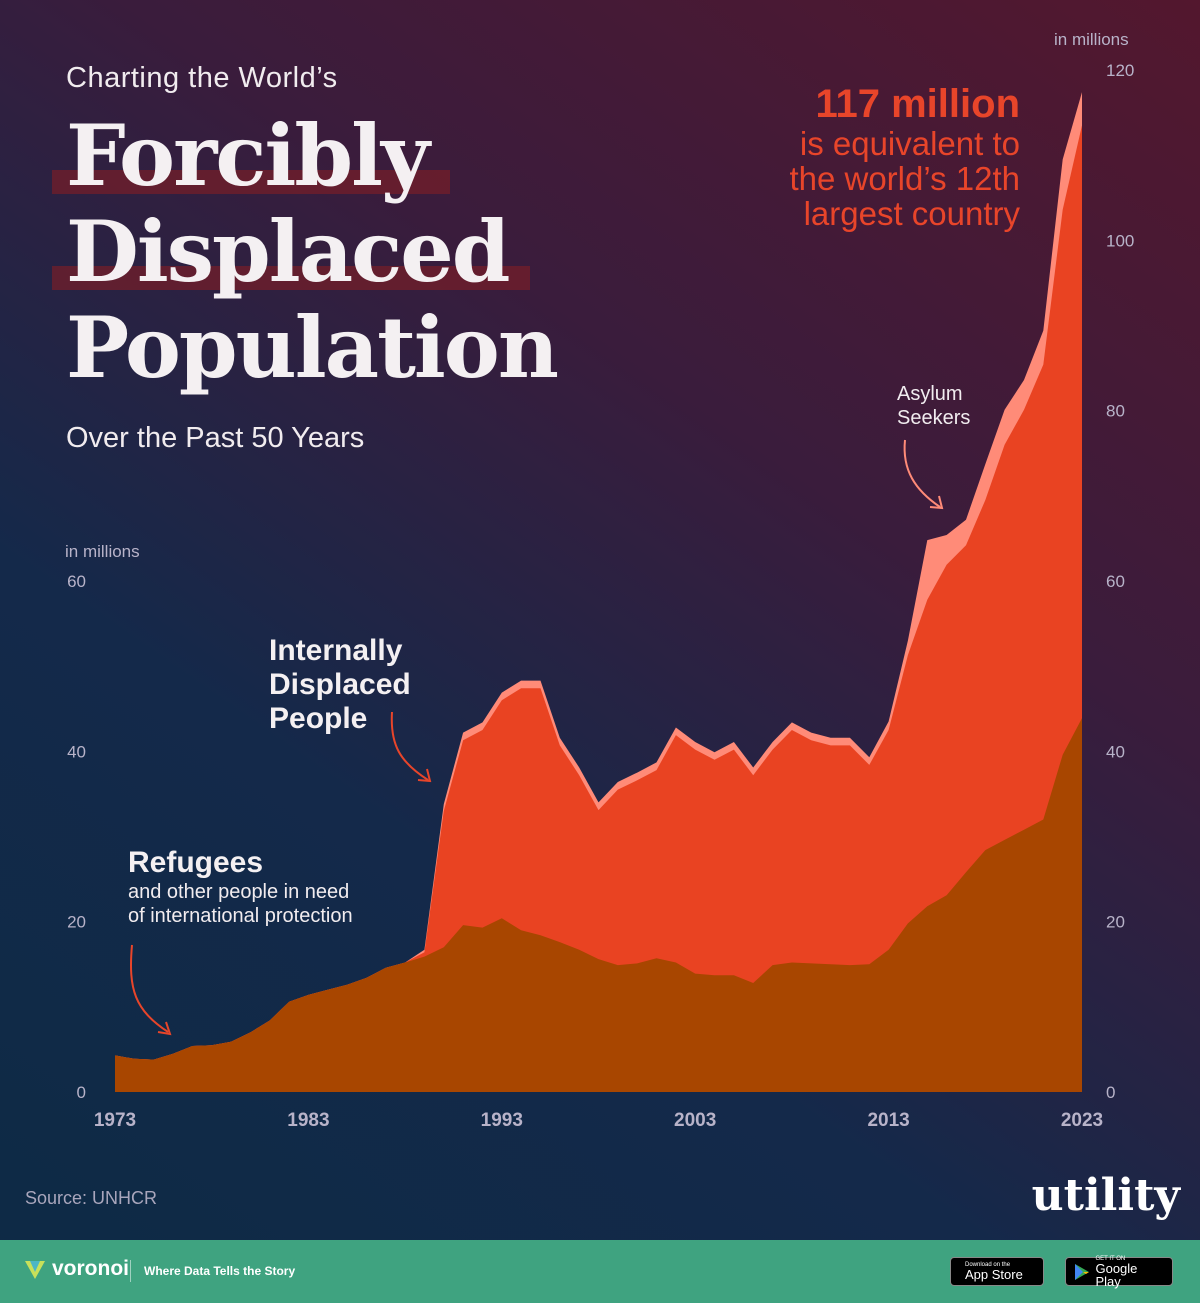 The height and width of the screenshot is (1303, 1200). I want to click on badge-text: App Store, so click(994, 1274).